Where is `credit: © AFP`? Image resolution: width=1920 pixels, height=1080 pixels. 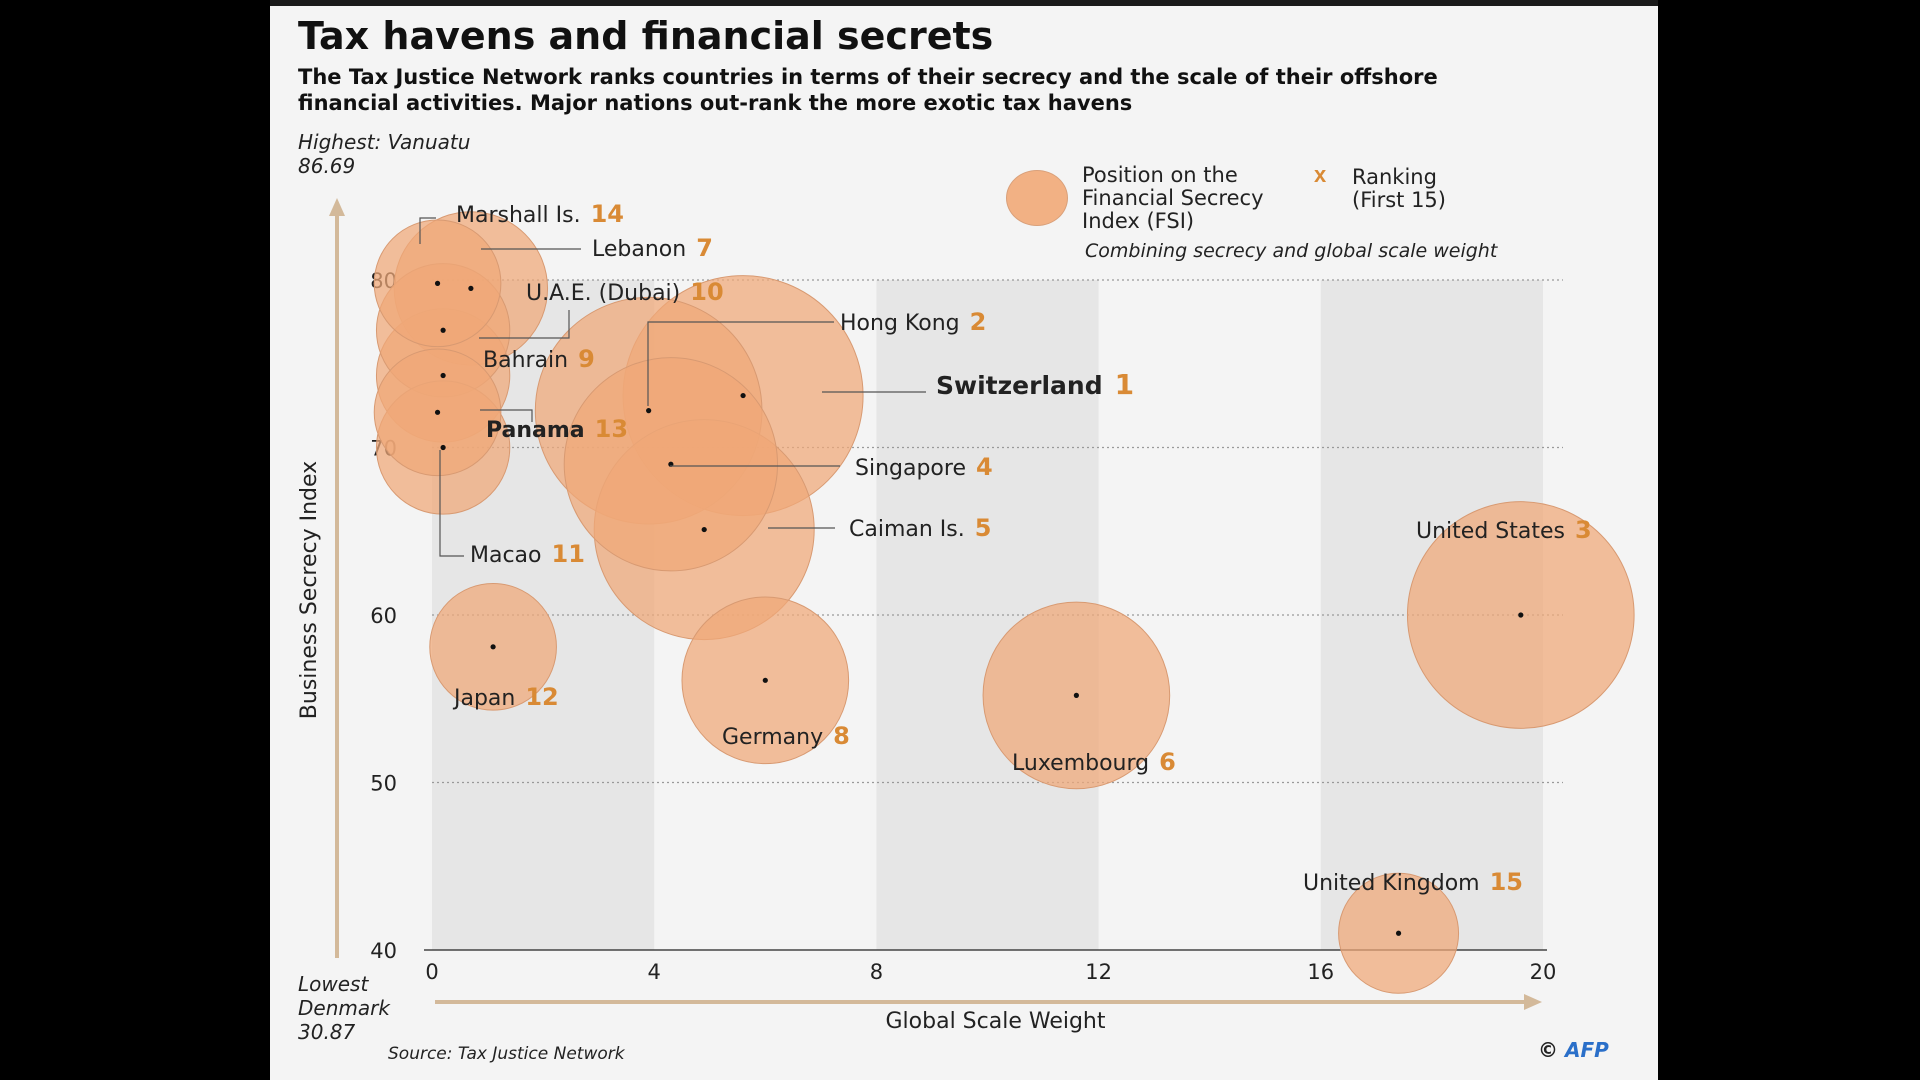
credit: © AFP is located at coordinates (1573, 1050).